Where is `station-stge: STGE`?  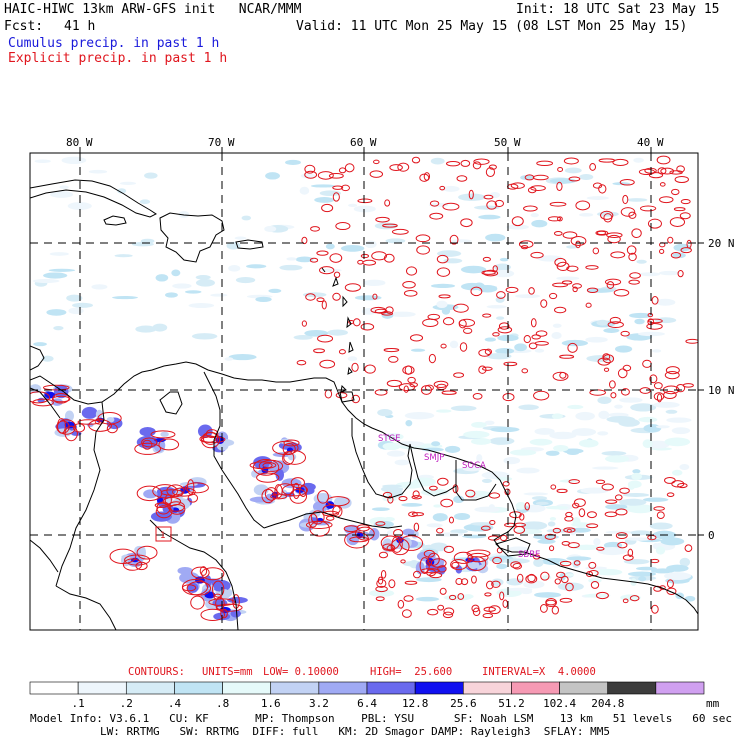
station-stge: STGE is located at coordinates (389, 439).